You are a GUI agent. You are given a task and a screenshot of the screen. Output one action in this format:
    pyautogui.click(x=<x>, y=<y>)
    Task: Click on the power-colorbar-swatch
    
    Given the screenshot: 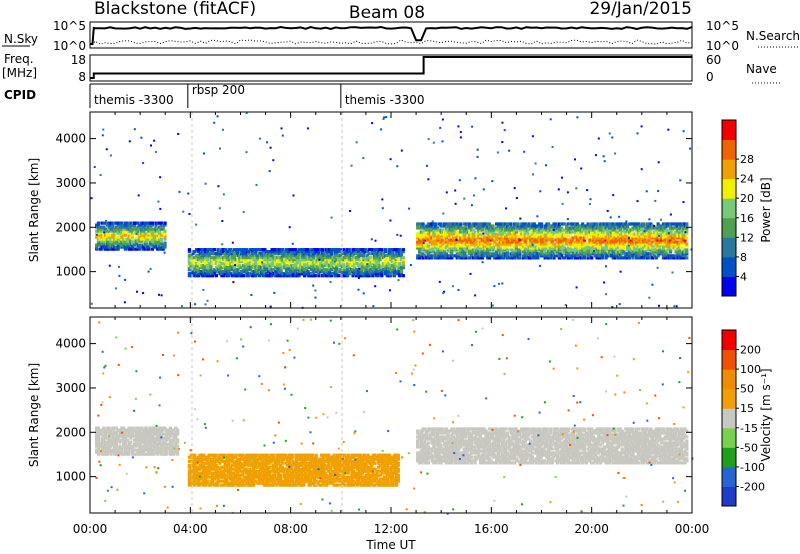 What is the action you would take?
    pyautogui.click(x=729, y=149)
    